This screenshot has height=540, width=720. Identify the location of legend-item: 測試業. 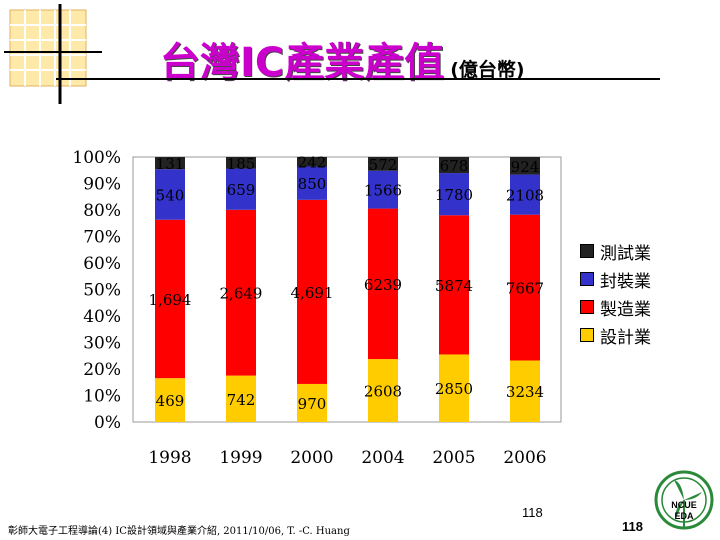
(615, 251).